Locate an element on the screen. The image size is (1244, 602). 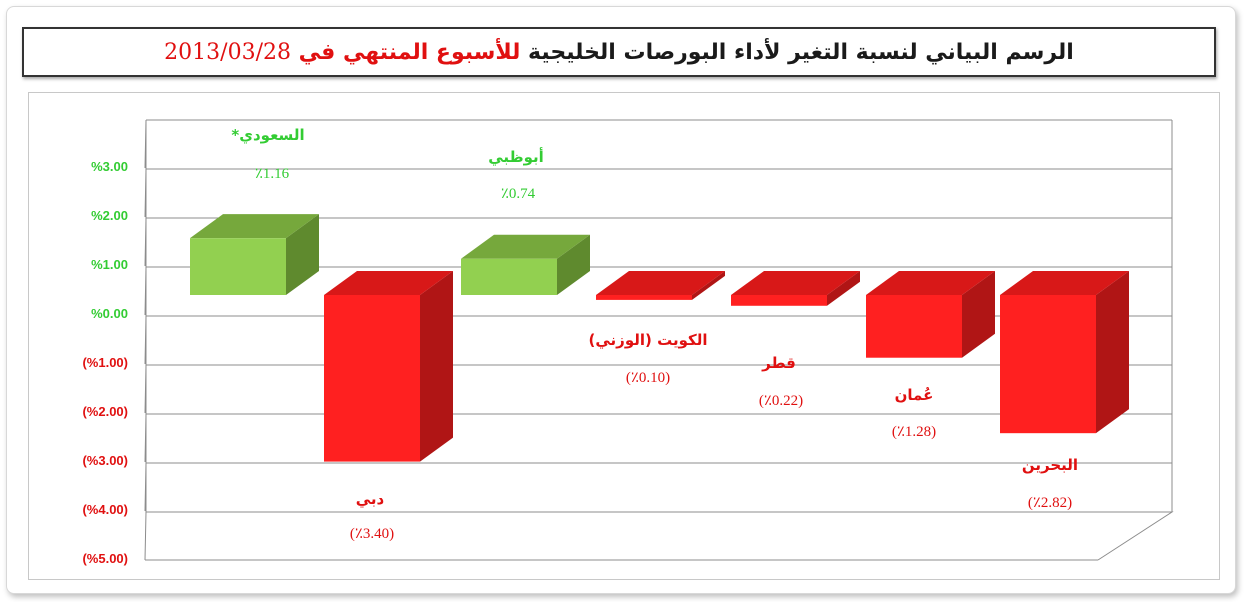
category-label: قطر is located at coordinates (778, 363).